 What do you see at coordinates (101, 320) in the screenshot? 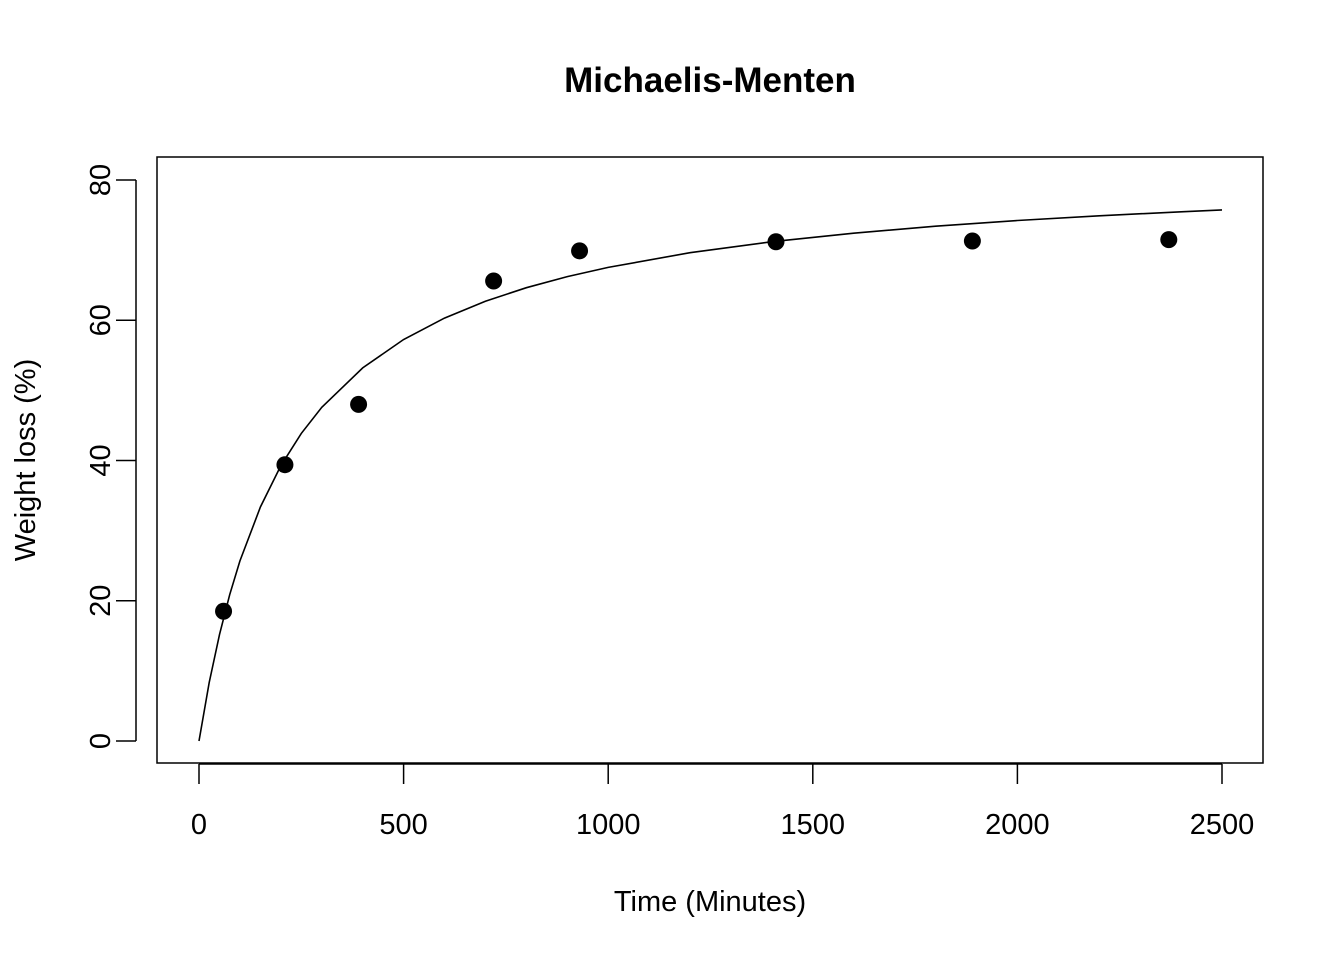
I see `y-tick-label: 60` at bounding box center [101, 320].